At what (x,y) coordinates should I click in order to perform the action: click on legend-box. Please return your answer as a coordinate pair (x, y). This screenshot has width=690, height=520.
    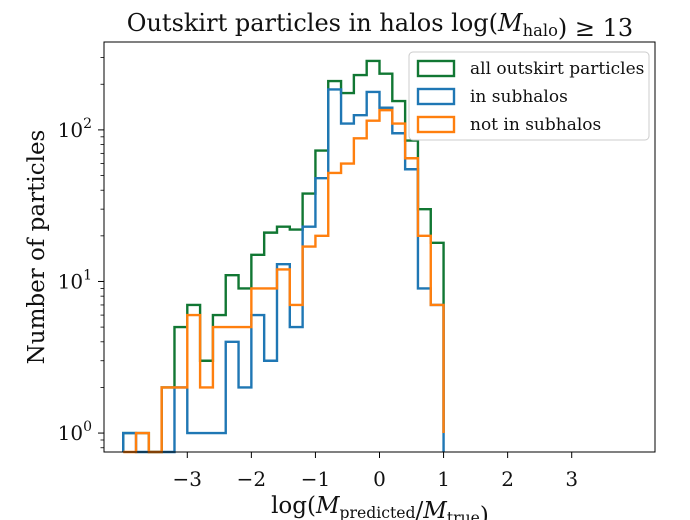
    Looking at the image, I should click on (529, 96).